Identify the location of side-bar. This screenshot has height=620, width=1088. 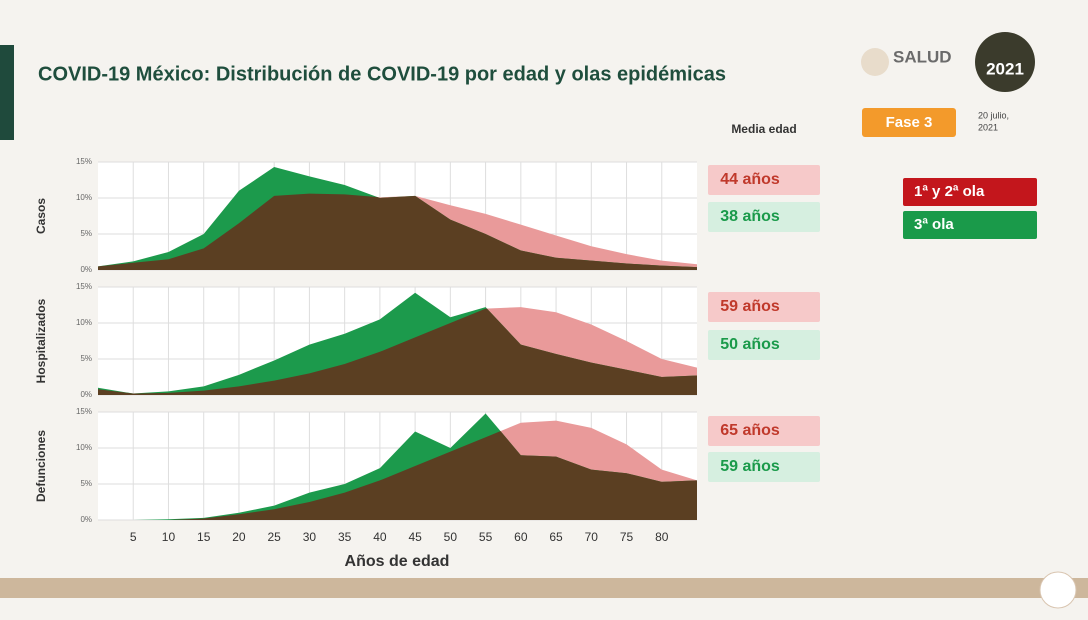
(7, 92).